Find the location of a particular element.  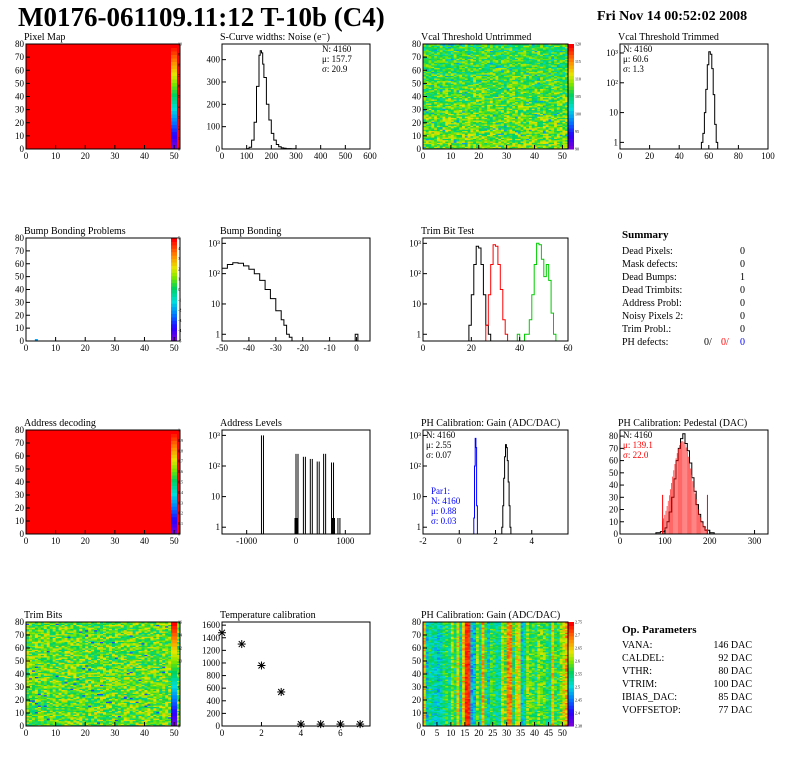

chart-title: PH Calibration: Gain (ADC/DAC) is located at coordinates (490, 423).